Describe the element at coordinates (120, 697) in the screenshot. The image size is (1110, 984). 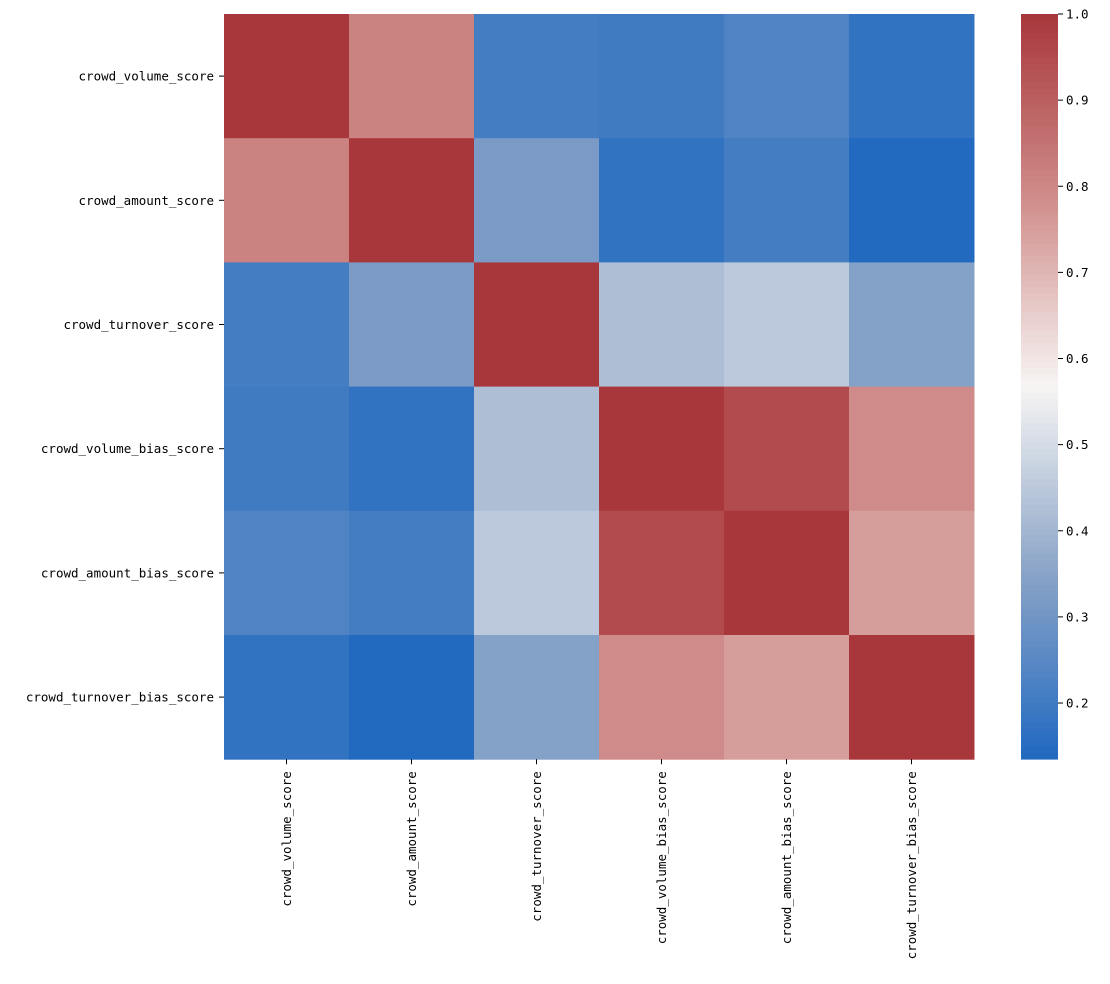
I see `y-tick-label: crowd_turnover_bias_score` at that location.